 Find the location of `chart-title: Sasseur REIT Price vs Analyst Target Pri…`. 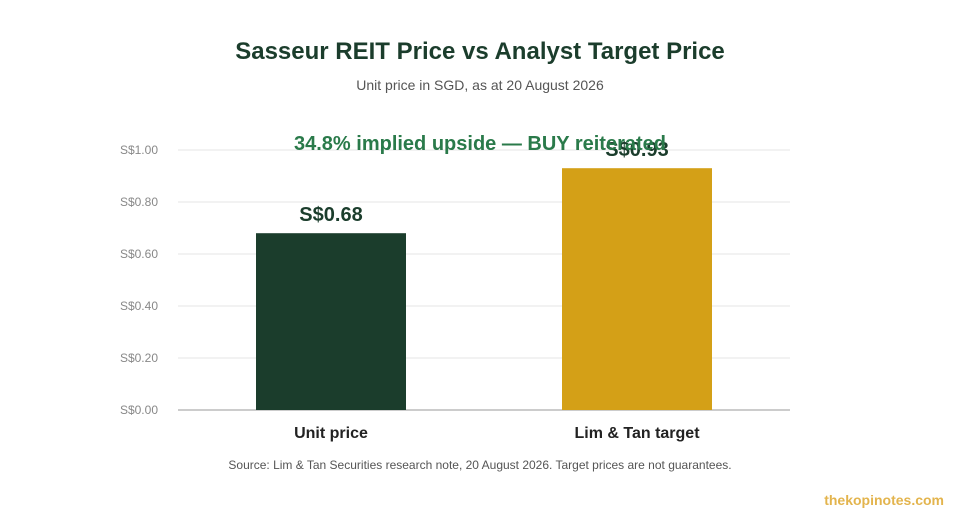

chart-title: Sasseur REIT Price vs Analyst Target Pri… is located at coordinates (480, 51).